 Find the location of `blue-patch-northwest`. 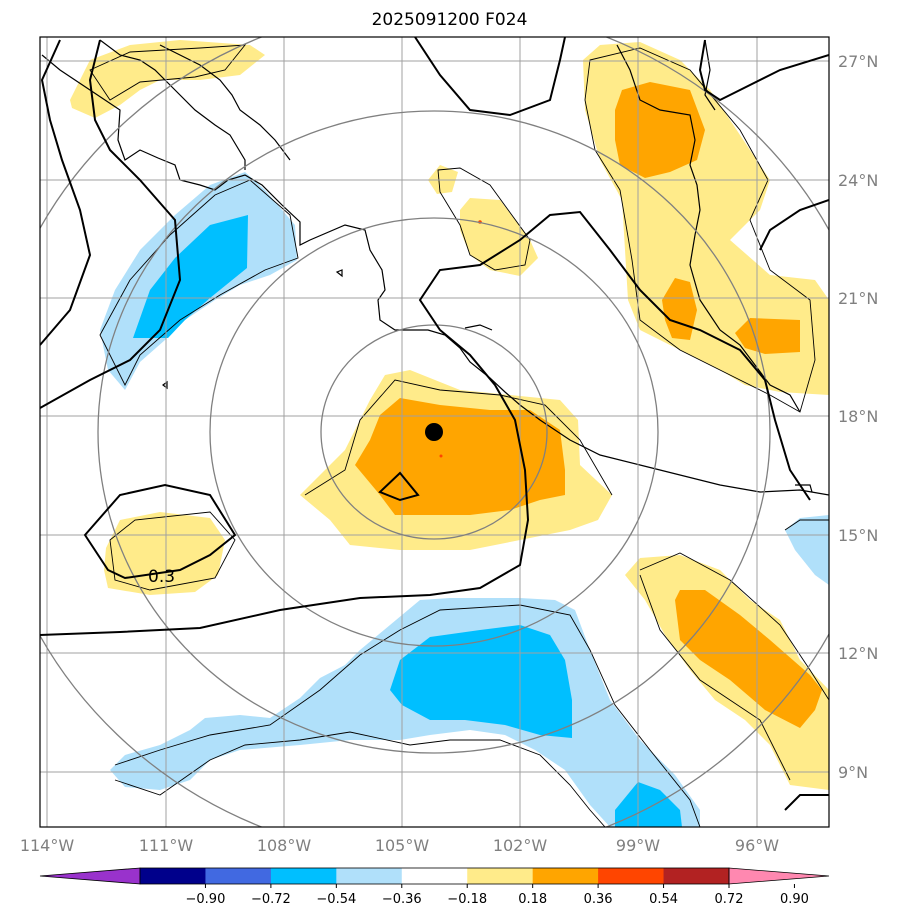

blue-patch-northwest is located at coordinates (190, 276).